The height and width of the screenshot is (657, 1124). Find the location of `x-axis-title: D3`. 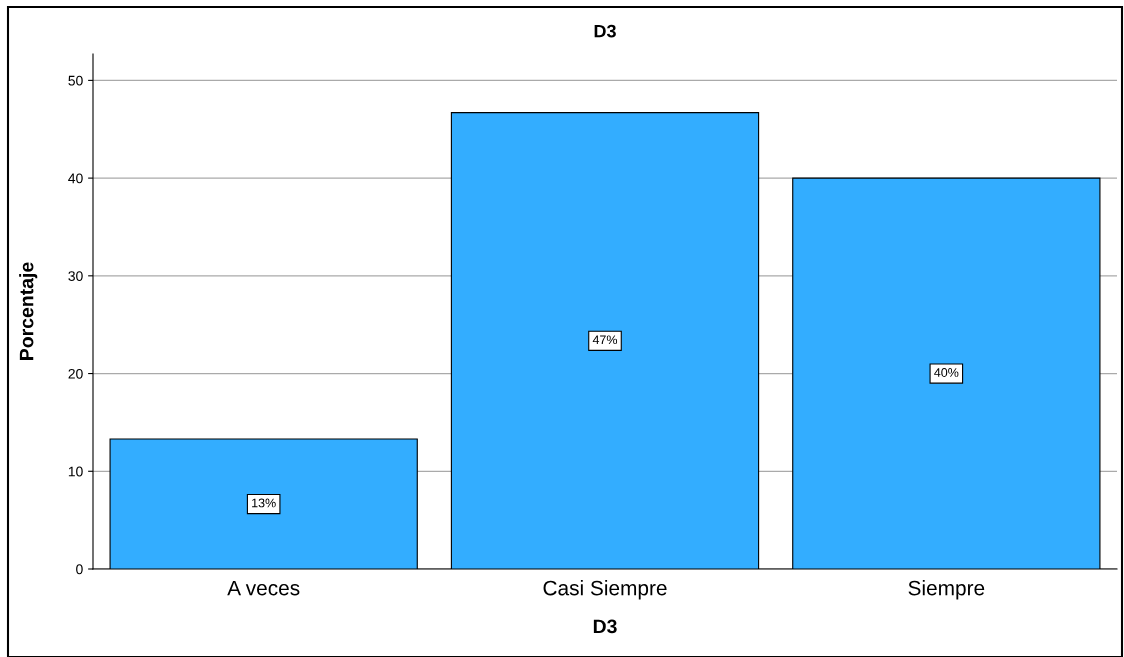

x-axis-title: D3 is located at coordinates (605, 626).